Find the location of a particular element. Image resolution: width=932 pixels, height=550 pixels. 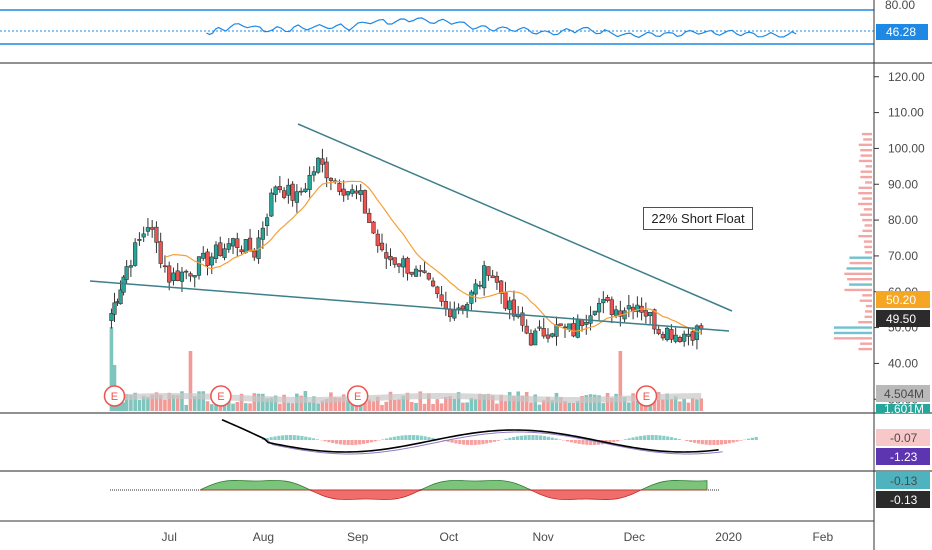

lower-trendline is located at coordinates (409, 306).